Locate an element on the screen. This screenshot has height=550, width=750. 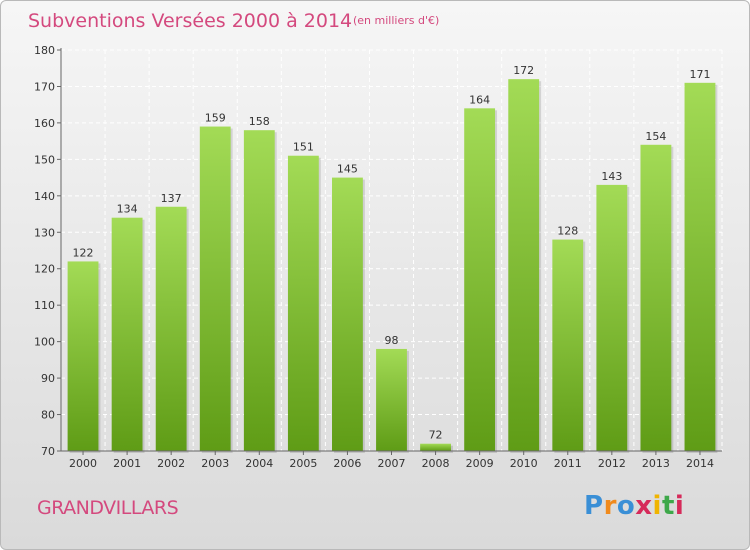
y-tick-label: 80 is located at coordinates (48, 415).